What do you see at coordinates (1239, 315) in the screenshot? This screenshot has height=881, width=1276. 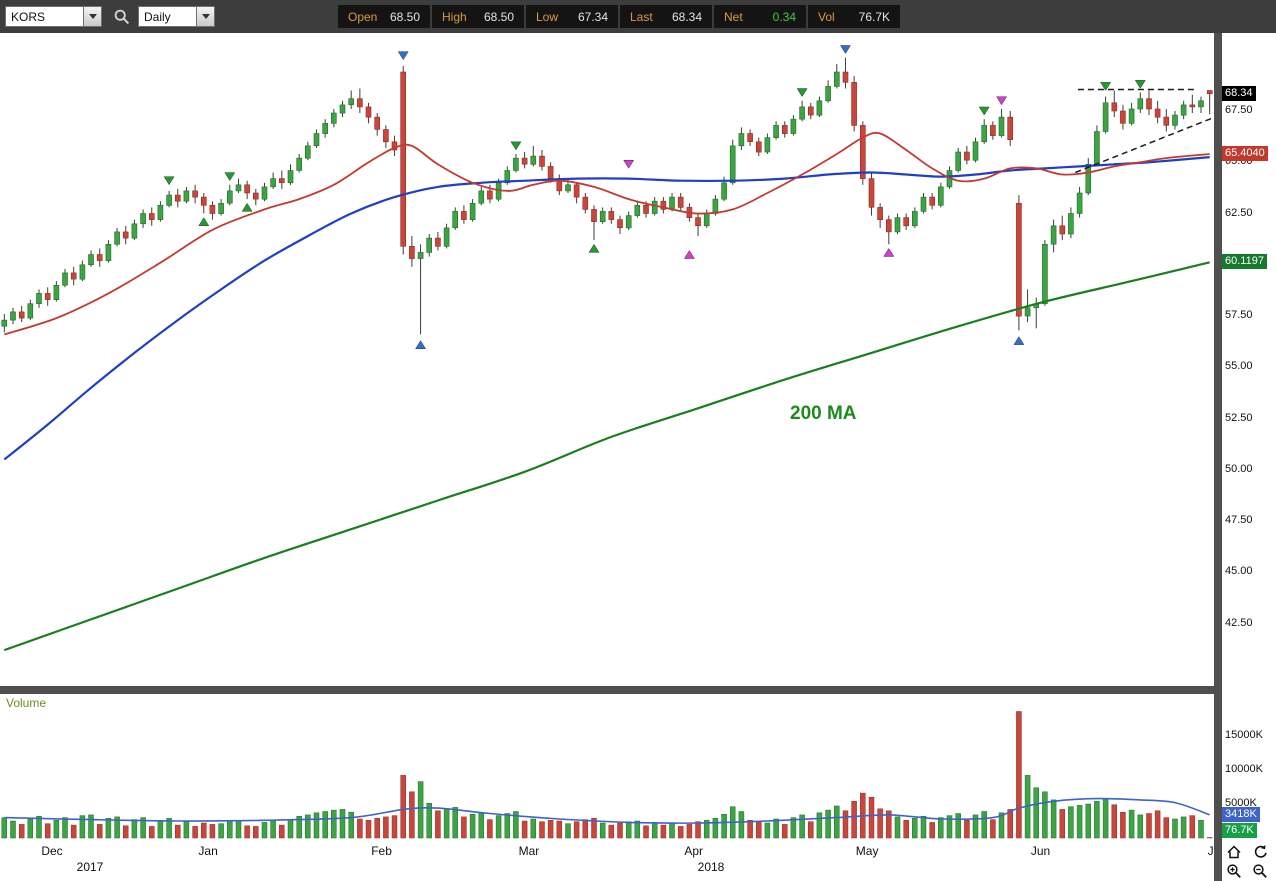 I see `price-tick-label: 57.50` at bounding box center [1239, 315].